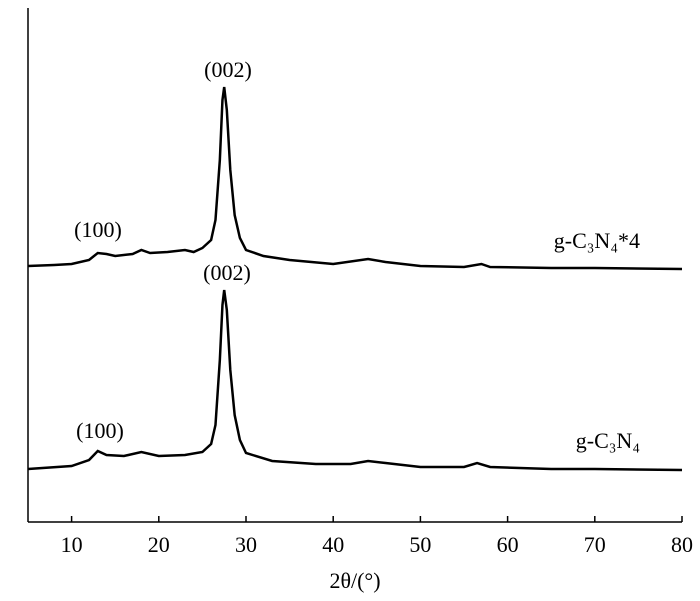  I want to click on x-tick-label: 50, so click(420, 544).